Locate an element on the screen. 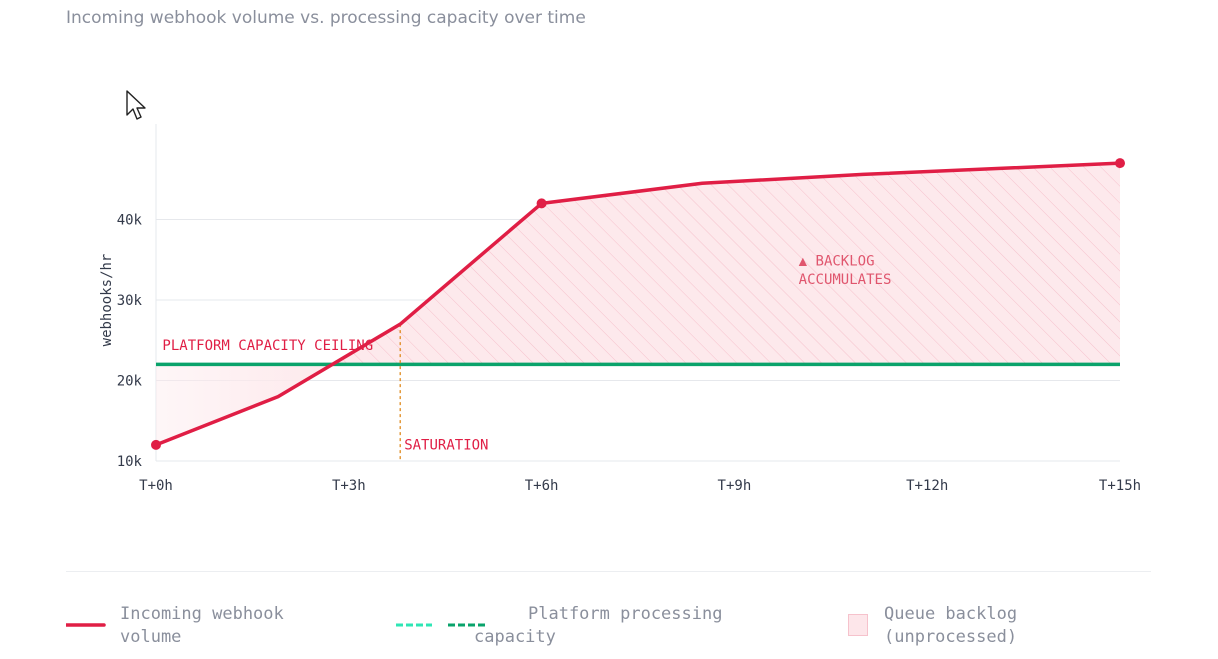 Image resolution: width=1218 pixels, height=659 pixels. y-tick-label: 10k is located at coordinates (130, 462).